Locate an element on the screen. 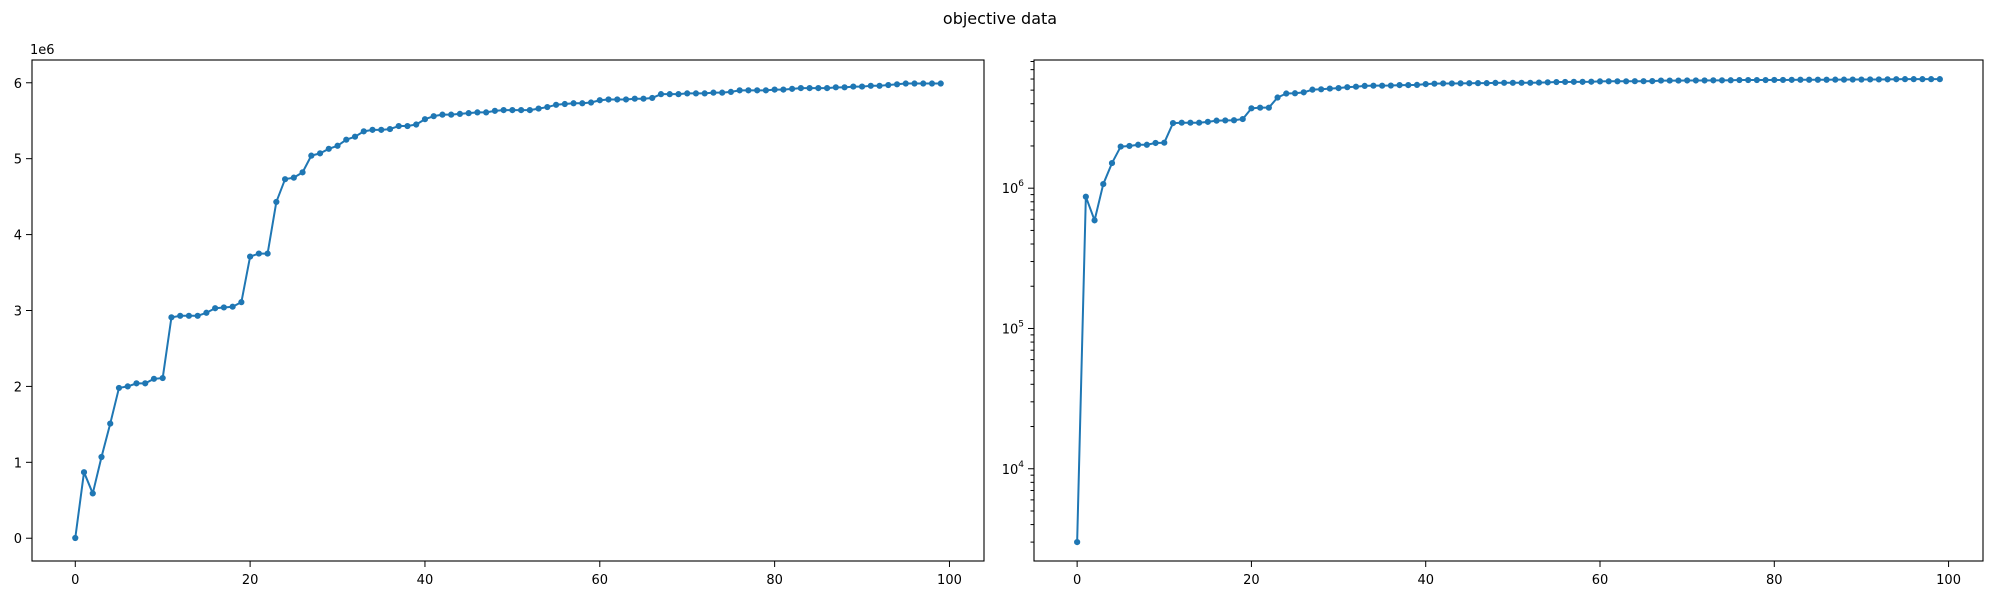 The image size is (2000, 604). y-tick-label: 5 is located at coordinates (18, 160).